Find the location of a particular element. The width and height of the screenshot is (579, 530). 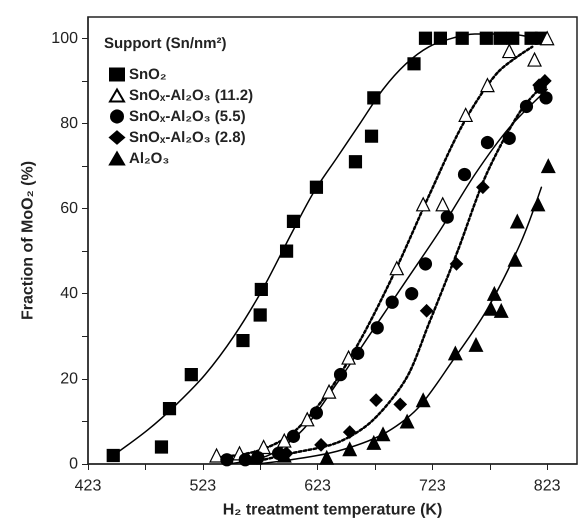

y-tick-label: 100 is located at coordinates (64, 38).